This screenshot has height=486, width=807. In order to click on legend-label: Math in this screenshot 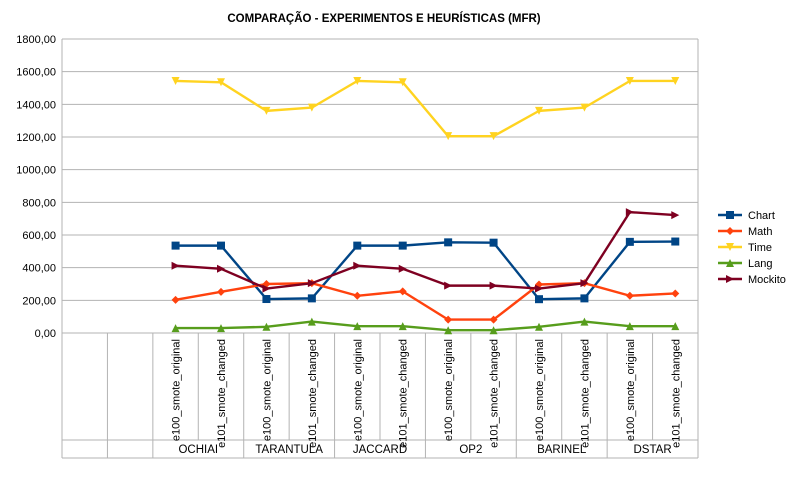, I will do `click(760, 232)`.